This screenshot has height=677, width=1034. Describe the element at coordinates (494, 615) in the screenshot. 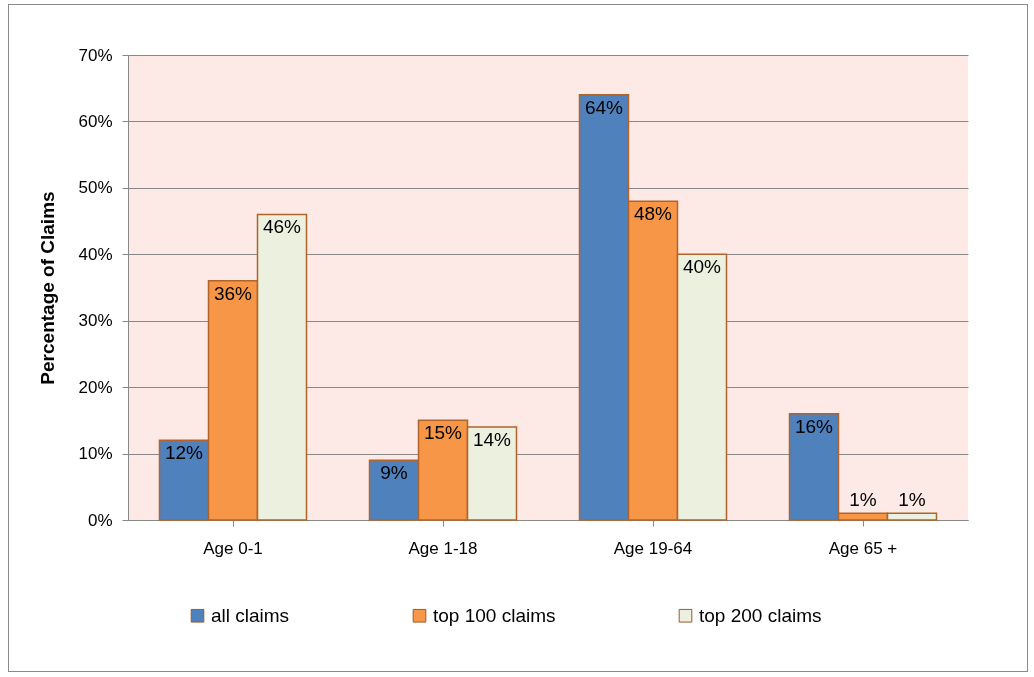

I see `legend-label: top 100 claims` at that location.